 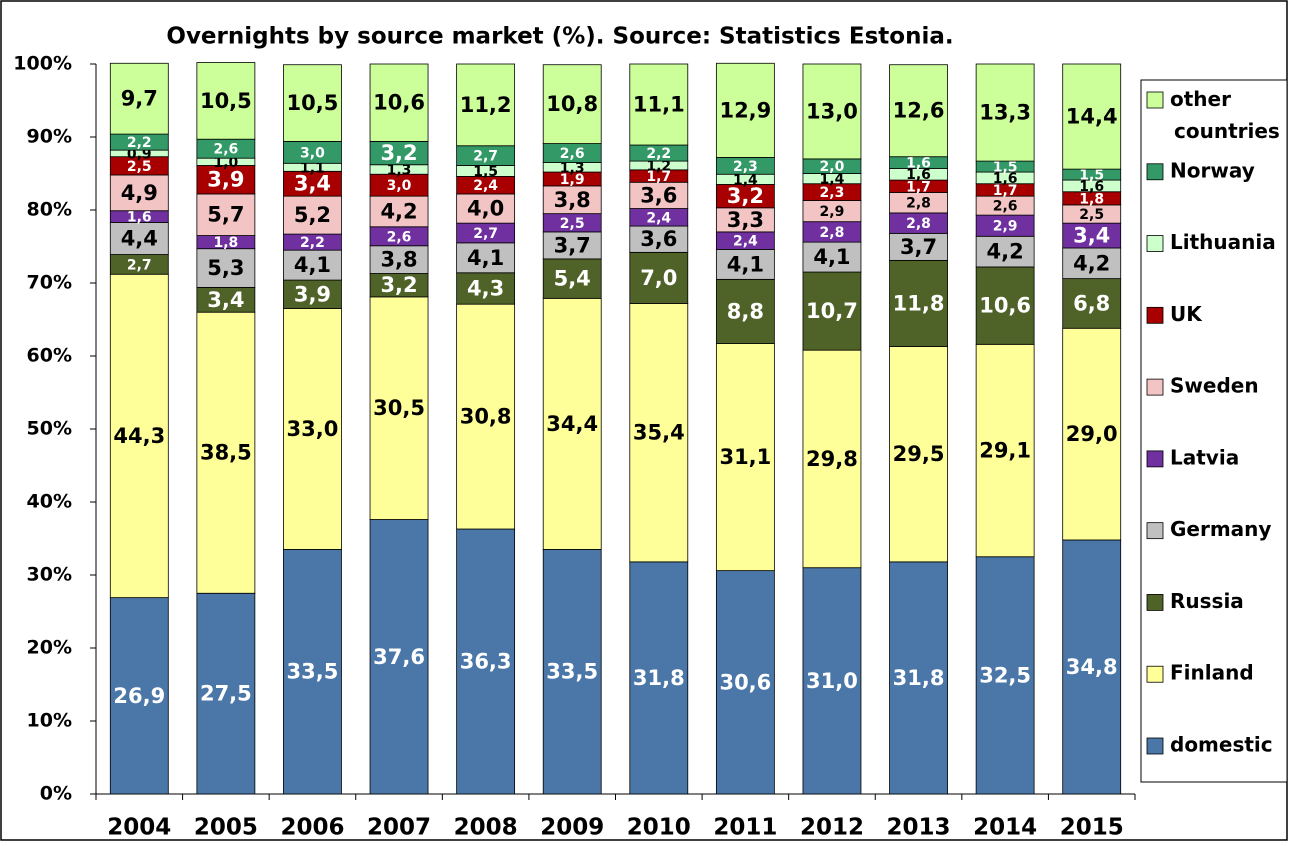 What do you see at coordinates (486, 828) in the screenshot?
I see `x-tick-label: 2008` at bounding box center [486, 828].